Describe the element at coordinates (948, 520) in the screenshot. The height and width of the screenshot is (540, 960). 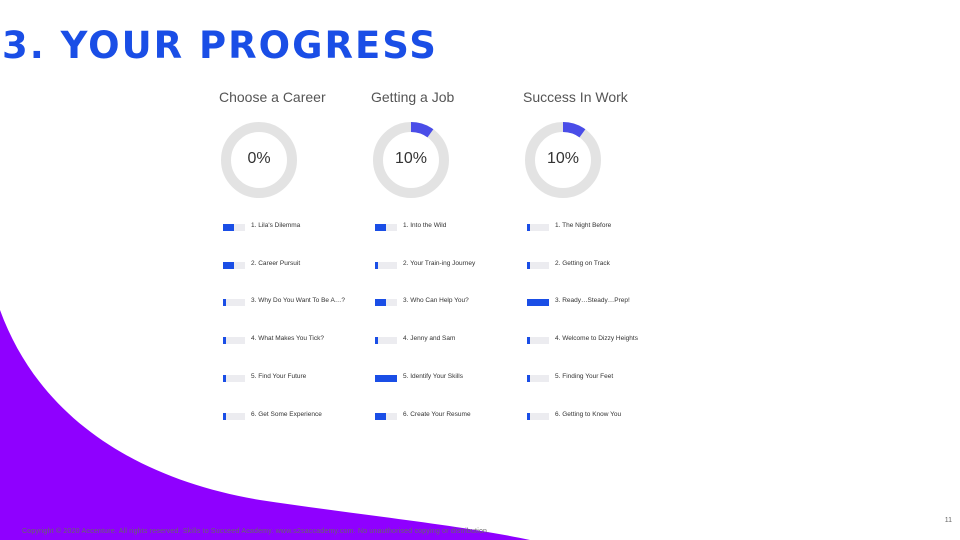
I see `page-number: 11` at that location.